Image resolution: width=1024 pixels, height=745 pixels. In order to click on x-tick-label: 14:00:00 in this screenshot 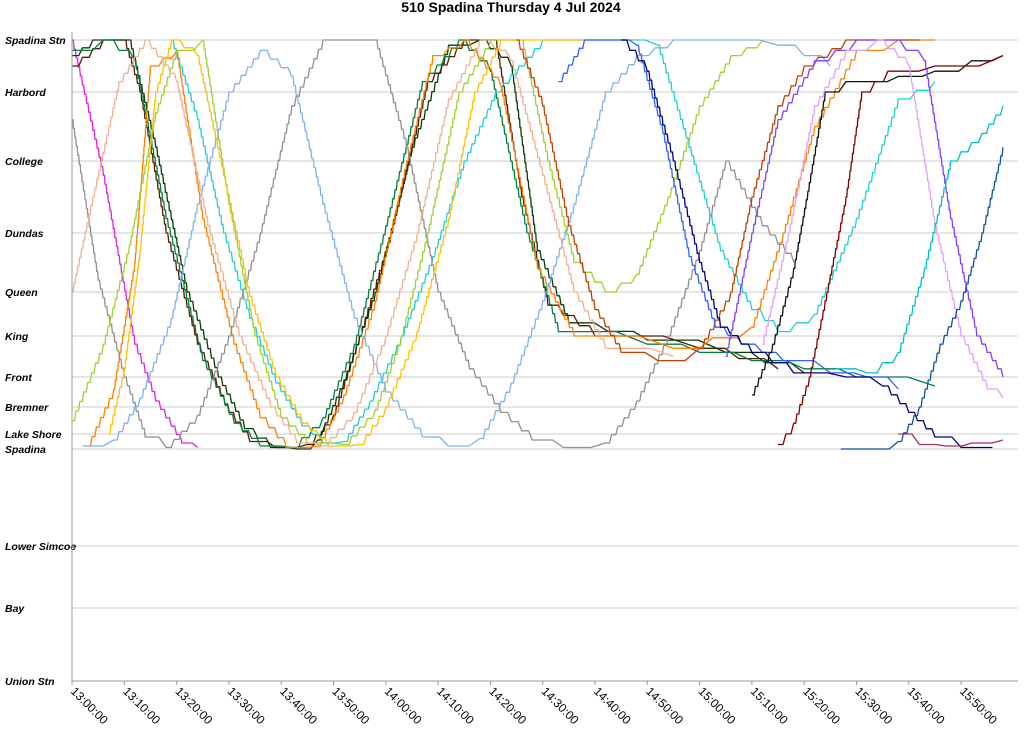, I will do `click(403, 705)`.